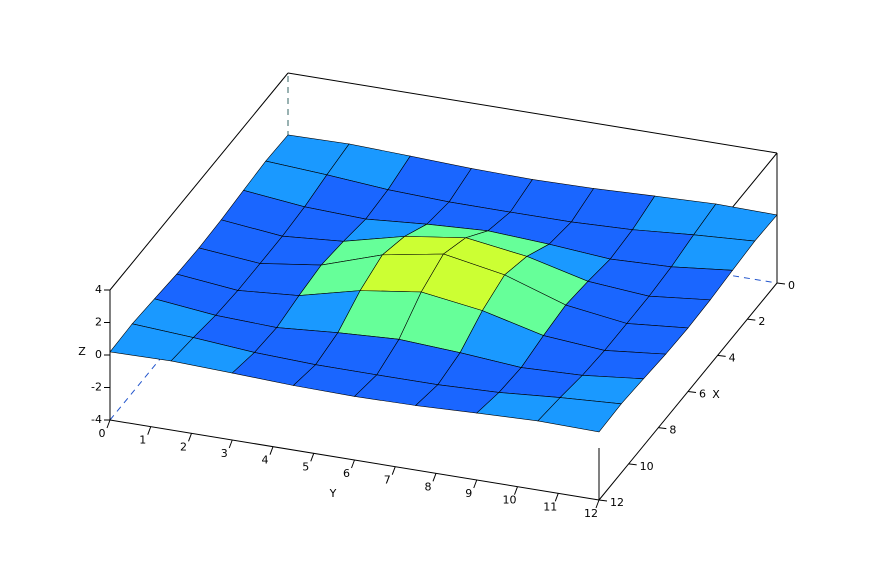  I want to click on y-tick-label: 0, so click(102, 433).